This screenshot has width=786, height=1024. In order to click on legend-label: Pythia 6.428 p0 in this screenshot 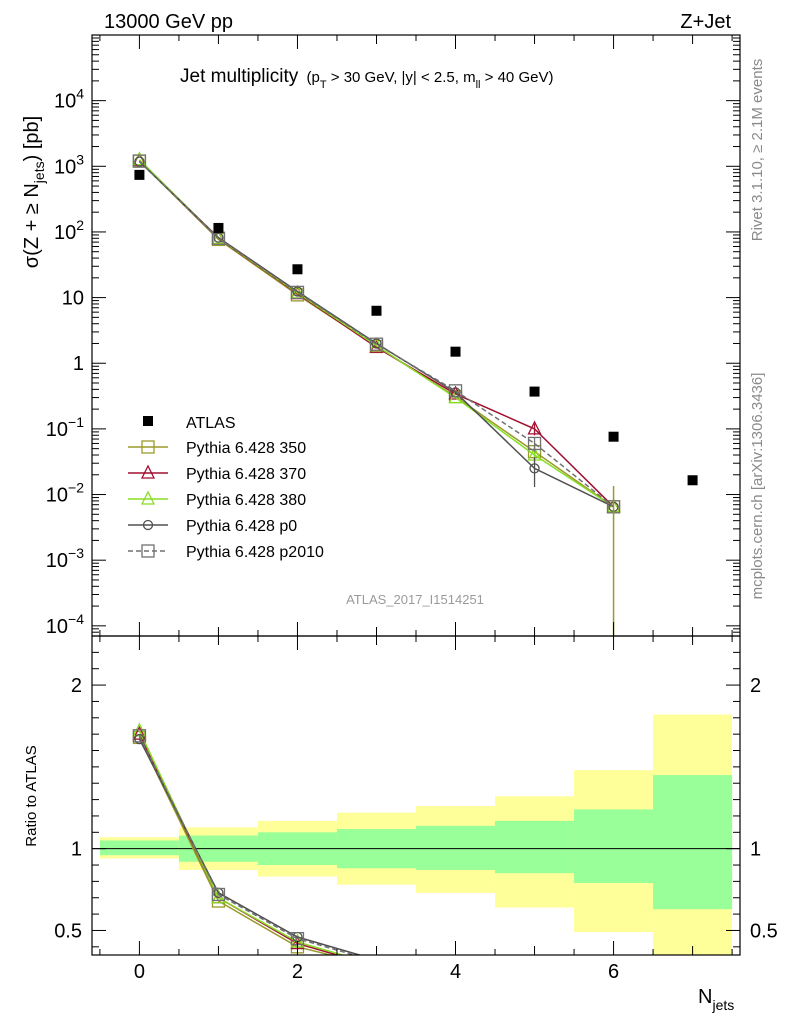, I will do `click(241, 526)`.